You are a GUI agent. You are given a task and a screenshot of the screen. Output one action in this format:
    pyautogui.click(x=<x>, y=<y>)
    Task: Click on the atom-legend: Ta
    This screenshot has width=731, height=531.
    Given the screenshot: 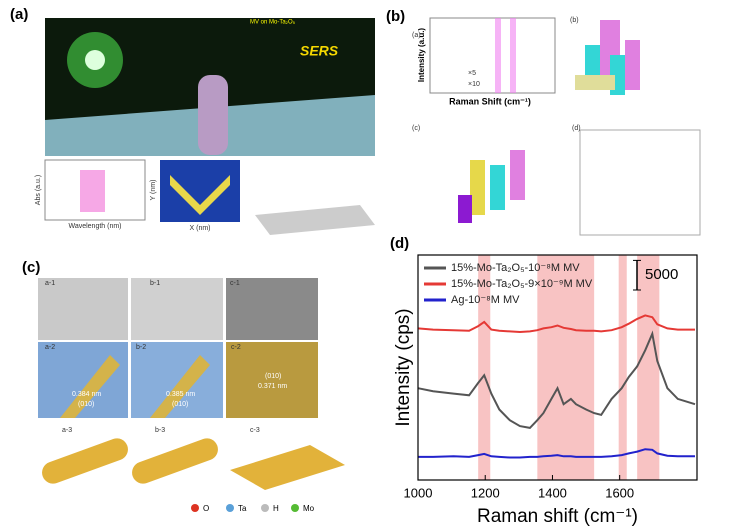 What is the action you would take?
    pyautogui.click(x=242, y=508)
    